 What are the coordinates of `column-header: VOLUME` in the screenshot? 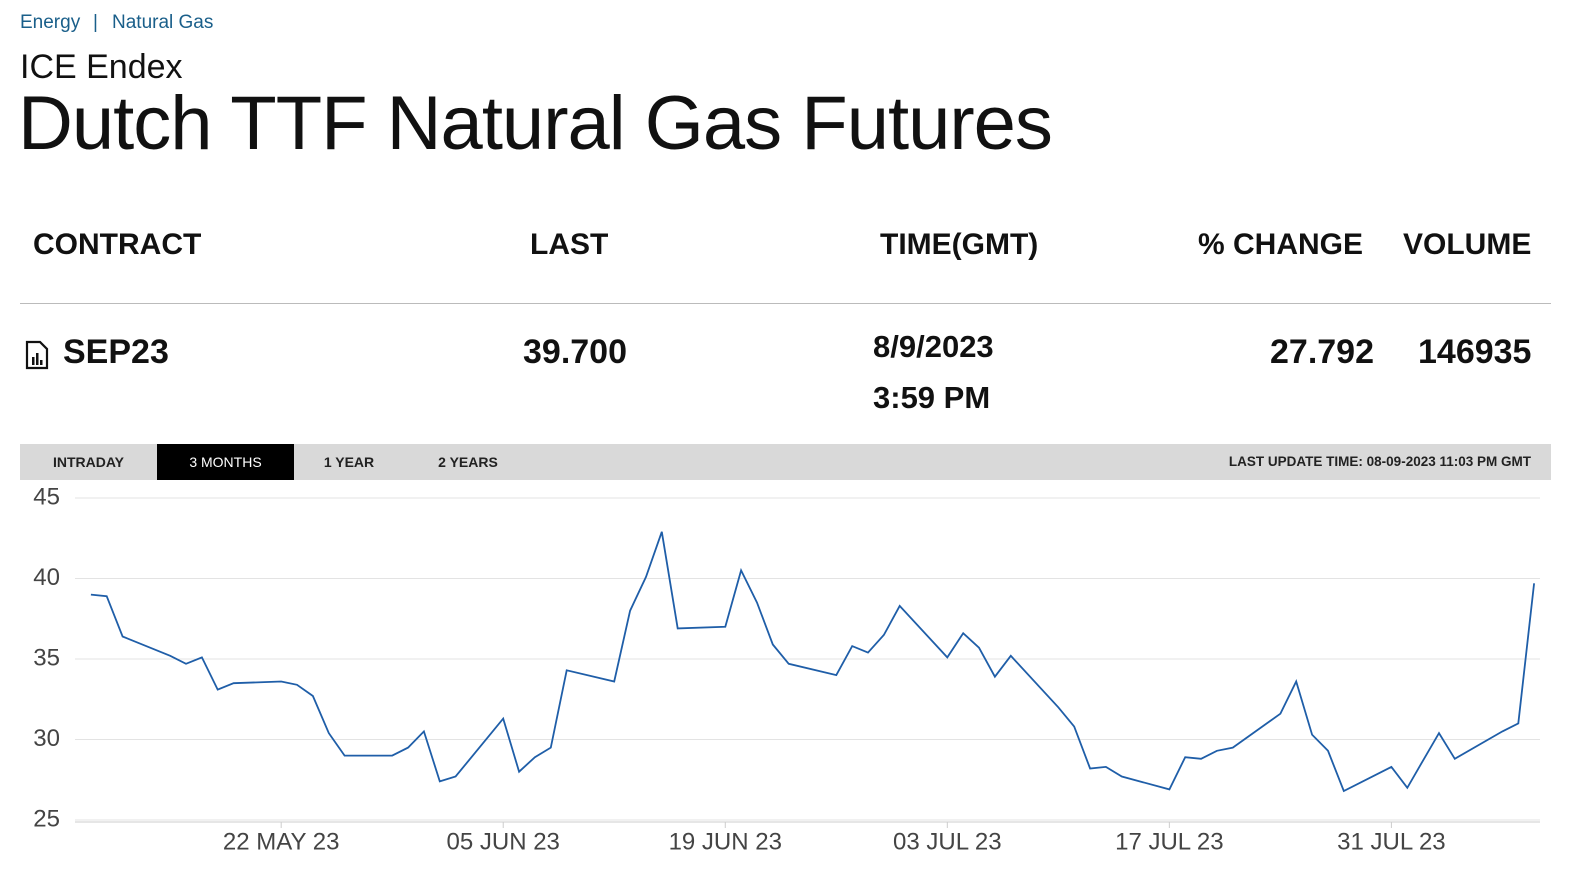 It's located at (1467, 244).